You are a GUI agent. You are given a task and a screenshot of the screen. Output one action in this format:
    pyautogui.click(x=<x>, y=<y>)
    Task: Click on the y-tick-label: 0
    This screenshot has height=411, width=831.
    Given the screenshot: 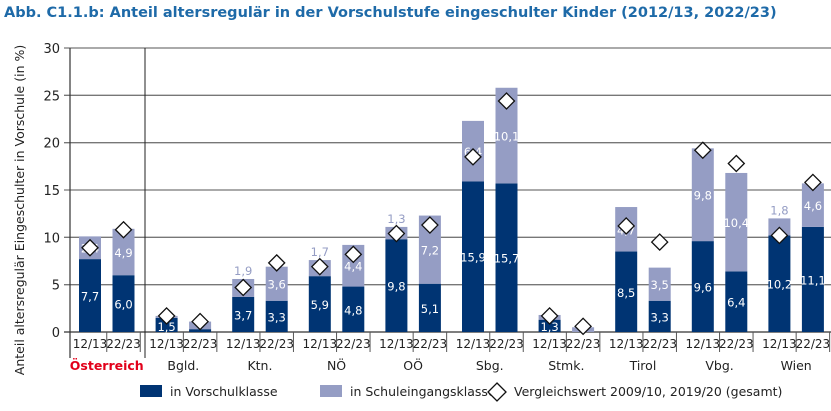 What is the action you would take?
    pyautogui.click(x=56, y=333)
    